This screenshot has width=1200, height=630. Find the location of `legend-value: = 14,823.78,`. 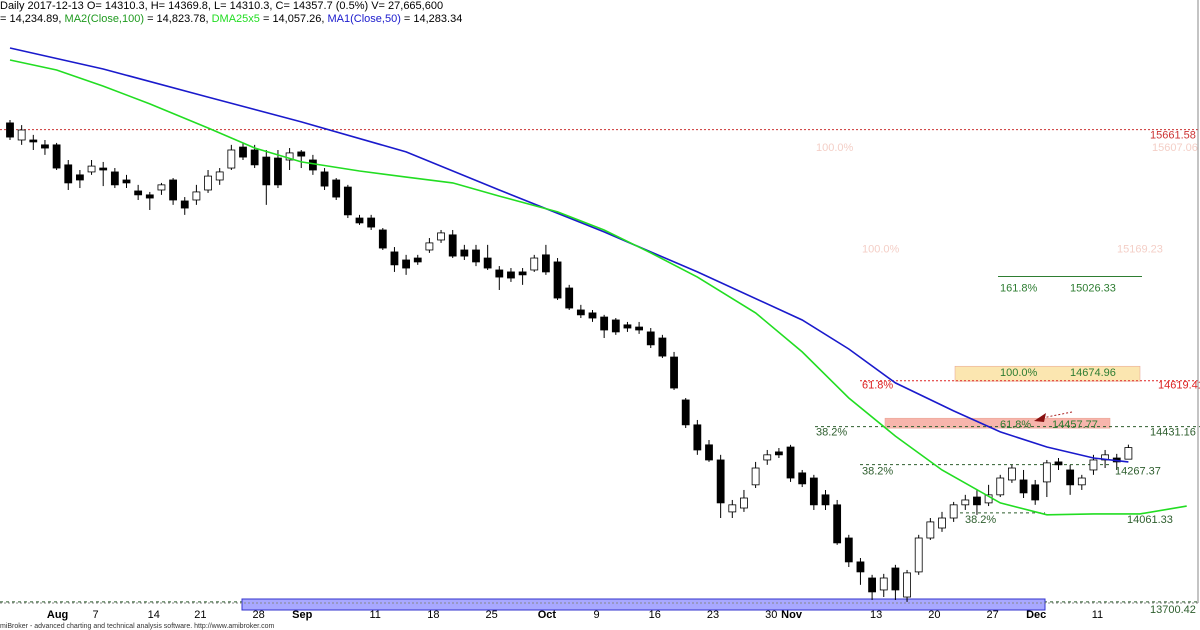

legend-value: = 14,823.78, is located at coordinates (178, 19).